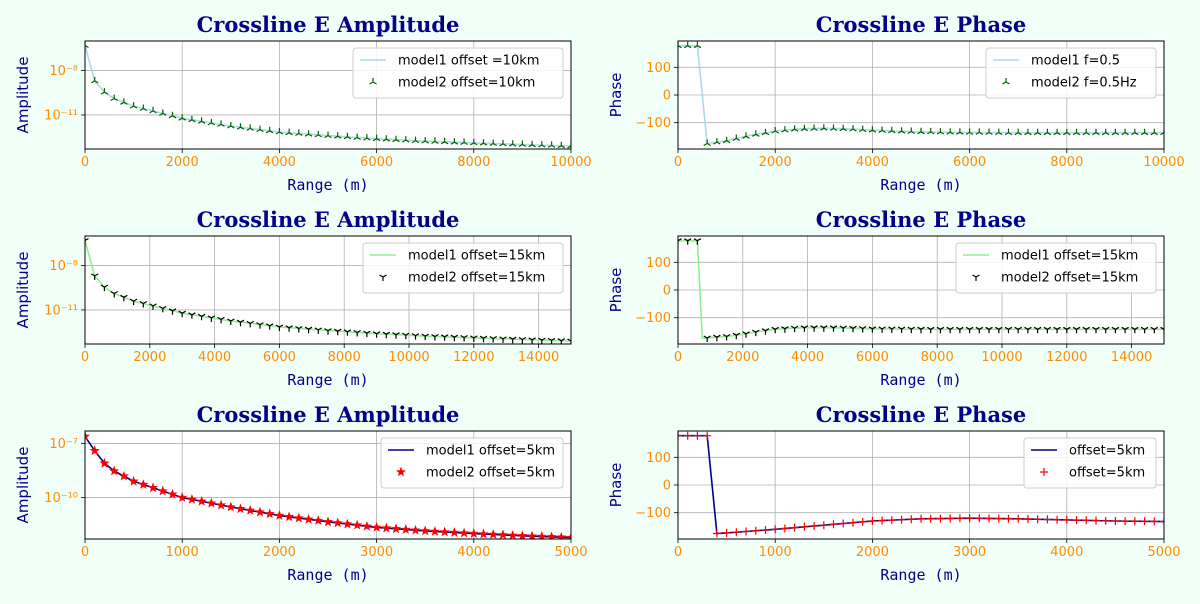  Describe the element at coordinates (969, 552) in the screenshot. I see `x-tick-label: 3000` at that location.